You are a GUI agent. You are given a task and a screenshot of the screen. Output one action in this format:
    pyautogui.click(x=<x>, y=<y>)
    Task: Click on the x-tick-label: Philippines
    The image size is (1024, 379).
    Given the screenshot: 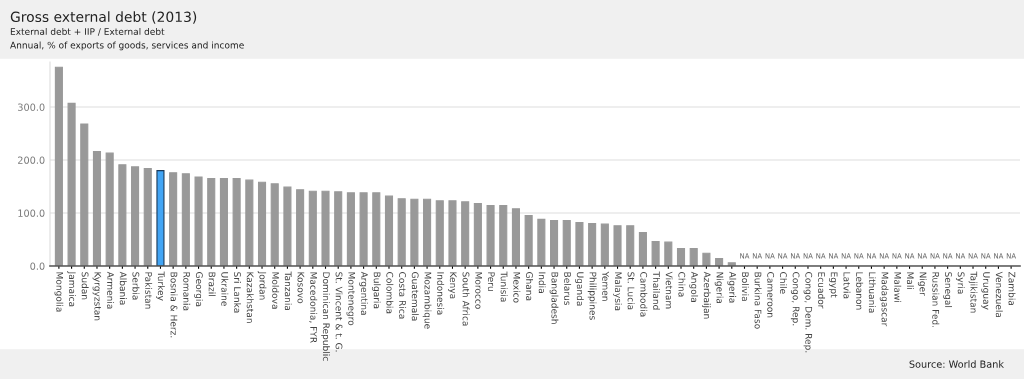 What is the action you would take?
    pyautogui.click(x=592, y=296)
    